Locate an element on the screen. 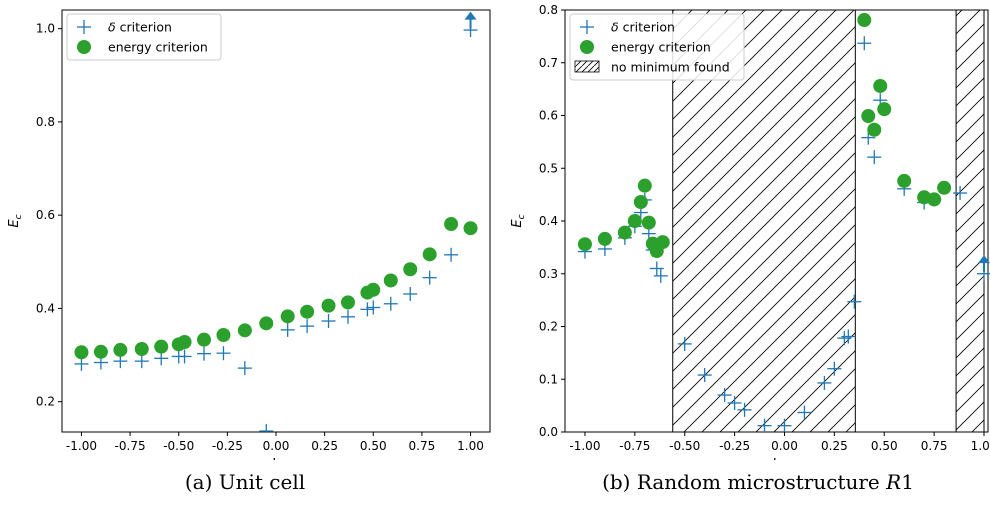  legend: δ criterion energy criterion is located at coordinates (144, 37).